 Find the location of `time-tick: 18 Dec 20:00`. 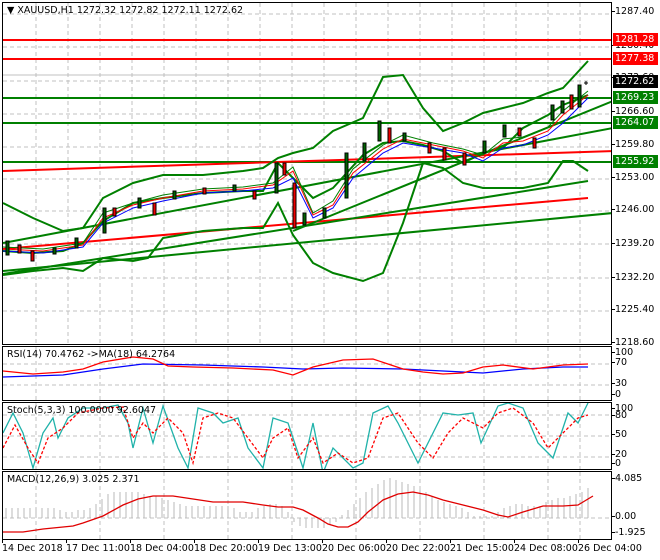

time-tick: 18 Dec 20:00 is located at coordinates (226, 546).